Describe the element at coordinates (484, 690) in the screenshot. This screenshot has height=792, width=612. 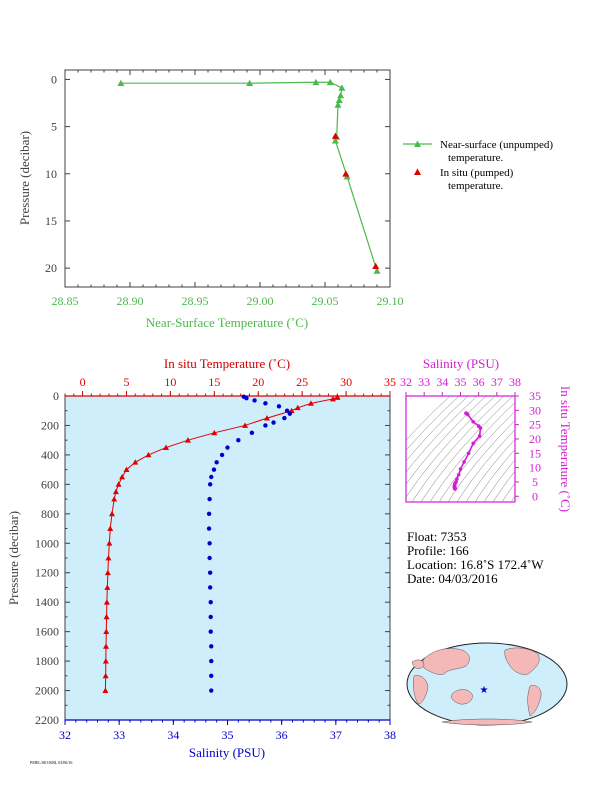
I see `float-location-marker: ★` at that location.